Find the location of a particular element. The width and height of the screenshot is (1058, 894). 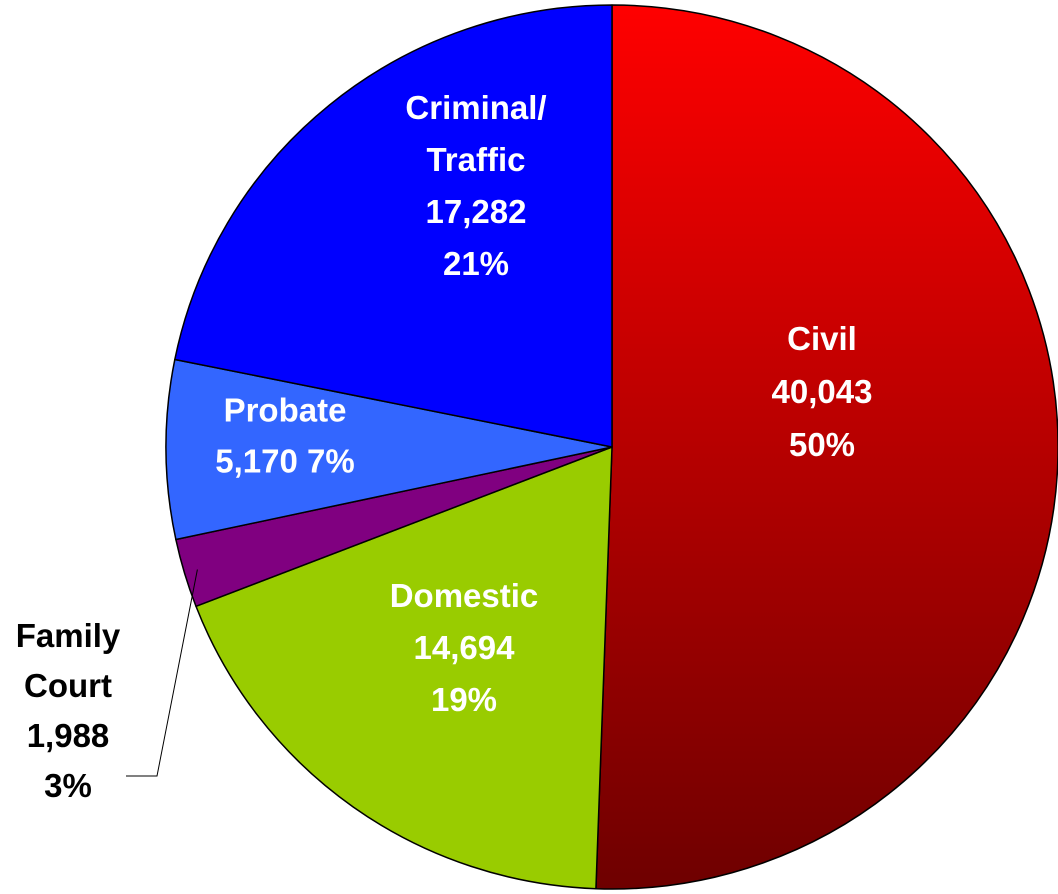

label-criminal-traffic-line-3: 17,282 is located at coordinates (476, 211).